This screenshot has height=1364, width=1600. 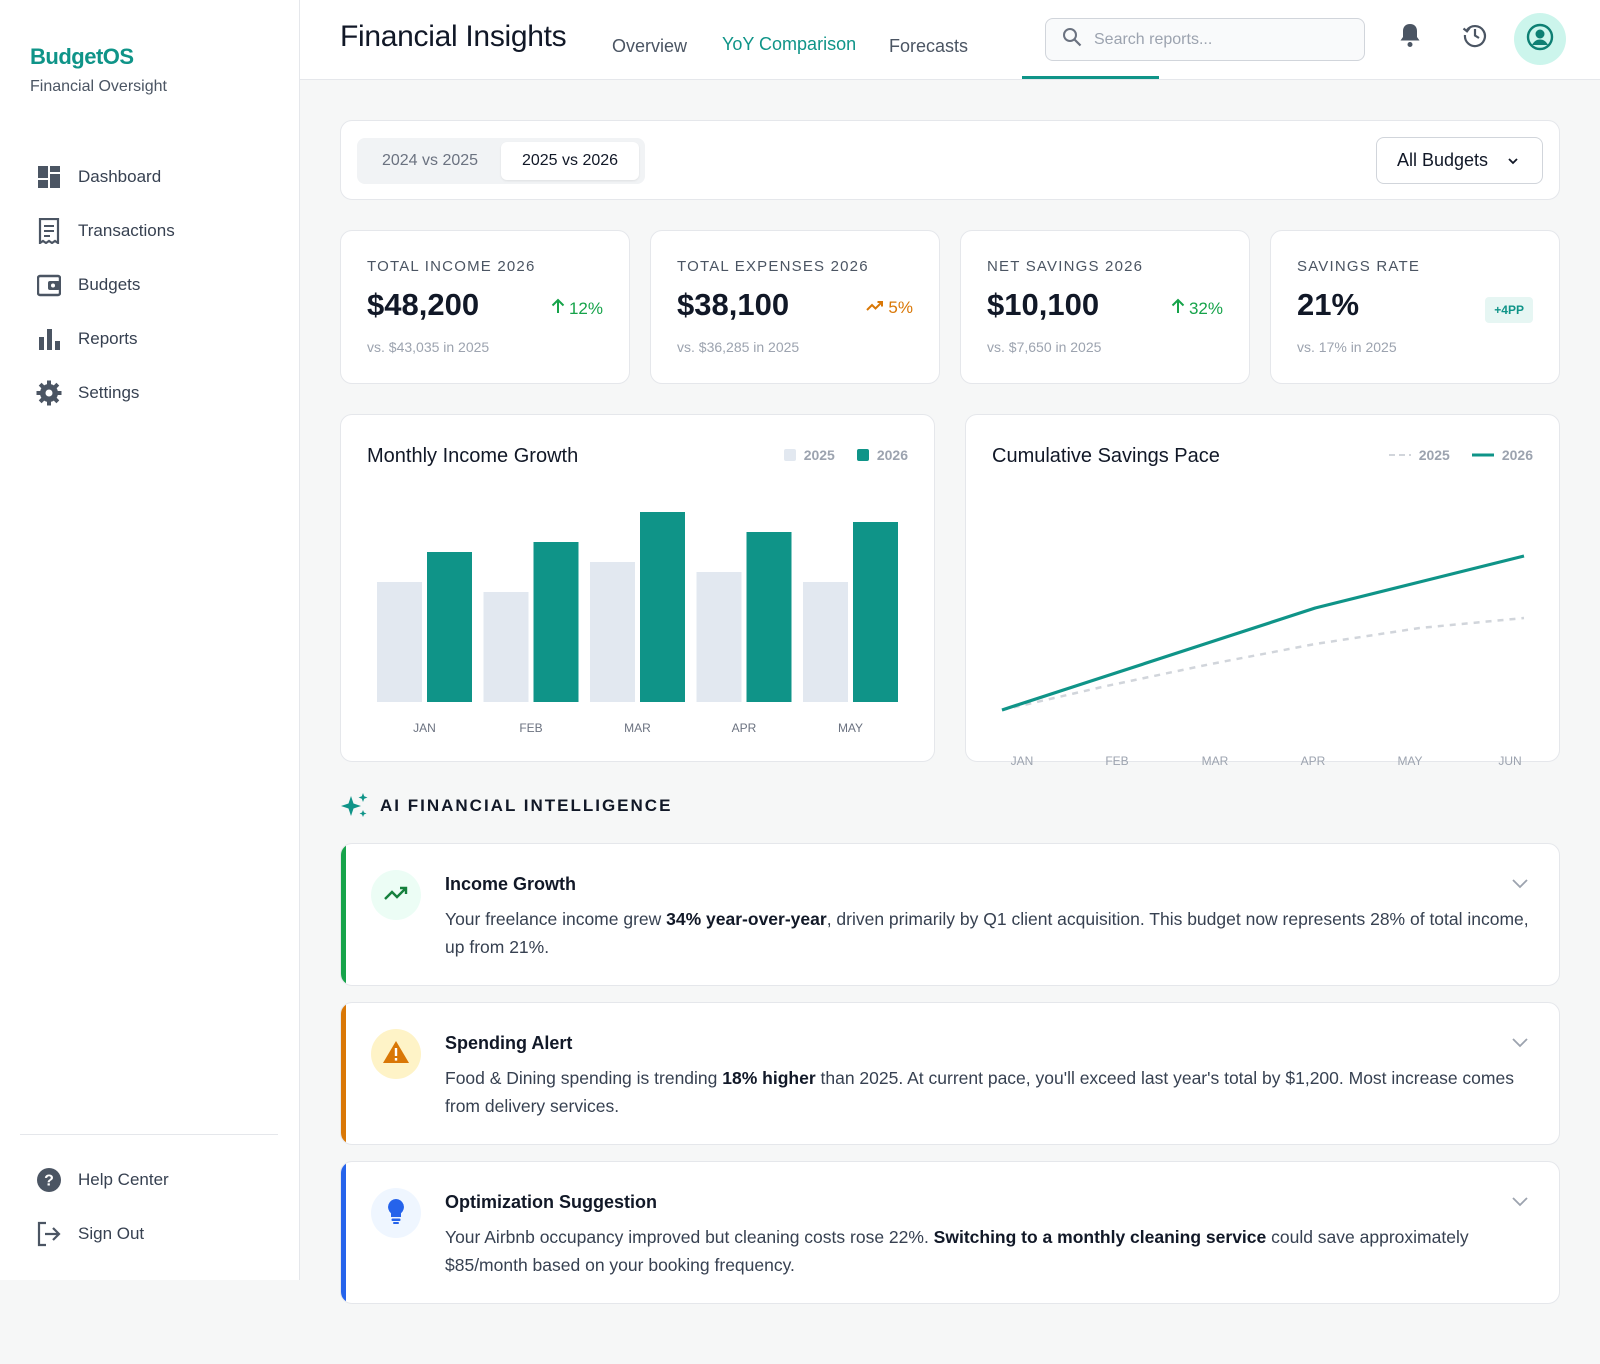 I want to click on sidebar-item-budgets: Budgets, so click(x=150, y=285).